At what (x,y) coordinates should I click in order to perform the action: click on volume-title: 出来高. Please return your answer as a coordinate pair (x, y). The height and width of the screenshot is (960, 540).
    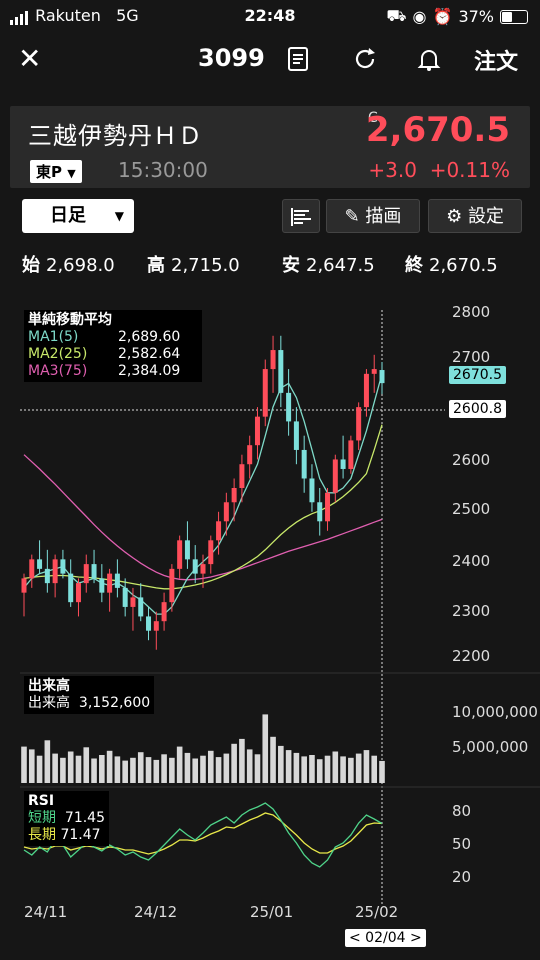
    Looking at the image, I should click on (49, 686).